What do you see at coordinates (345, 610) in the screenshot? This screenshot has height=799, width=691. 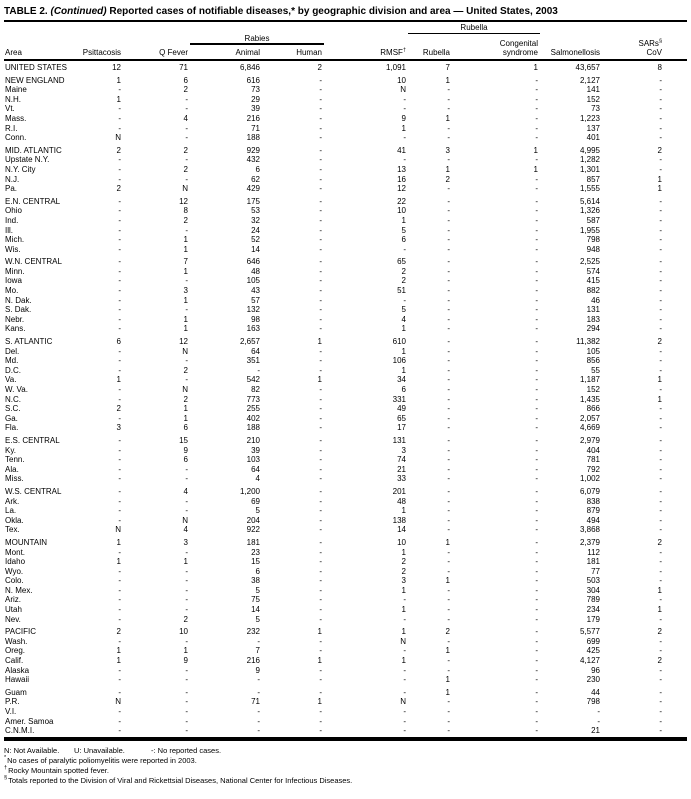 I see `table-row: Utah - - 14 - 1 - - 234 1` at bounding box center [345, 610].